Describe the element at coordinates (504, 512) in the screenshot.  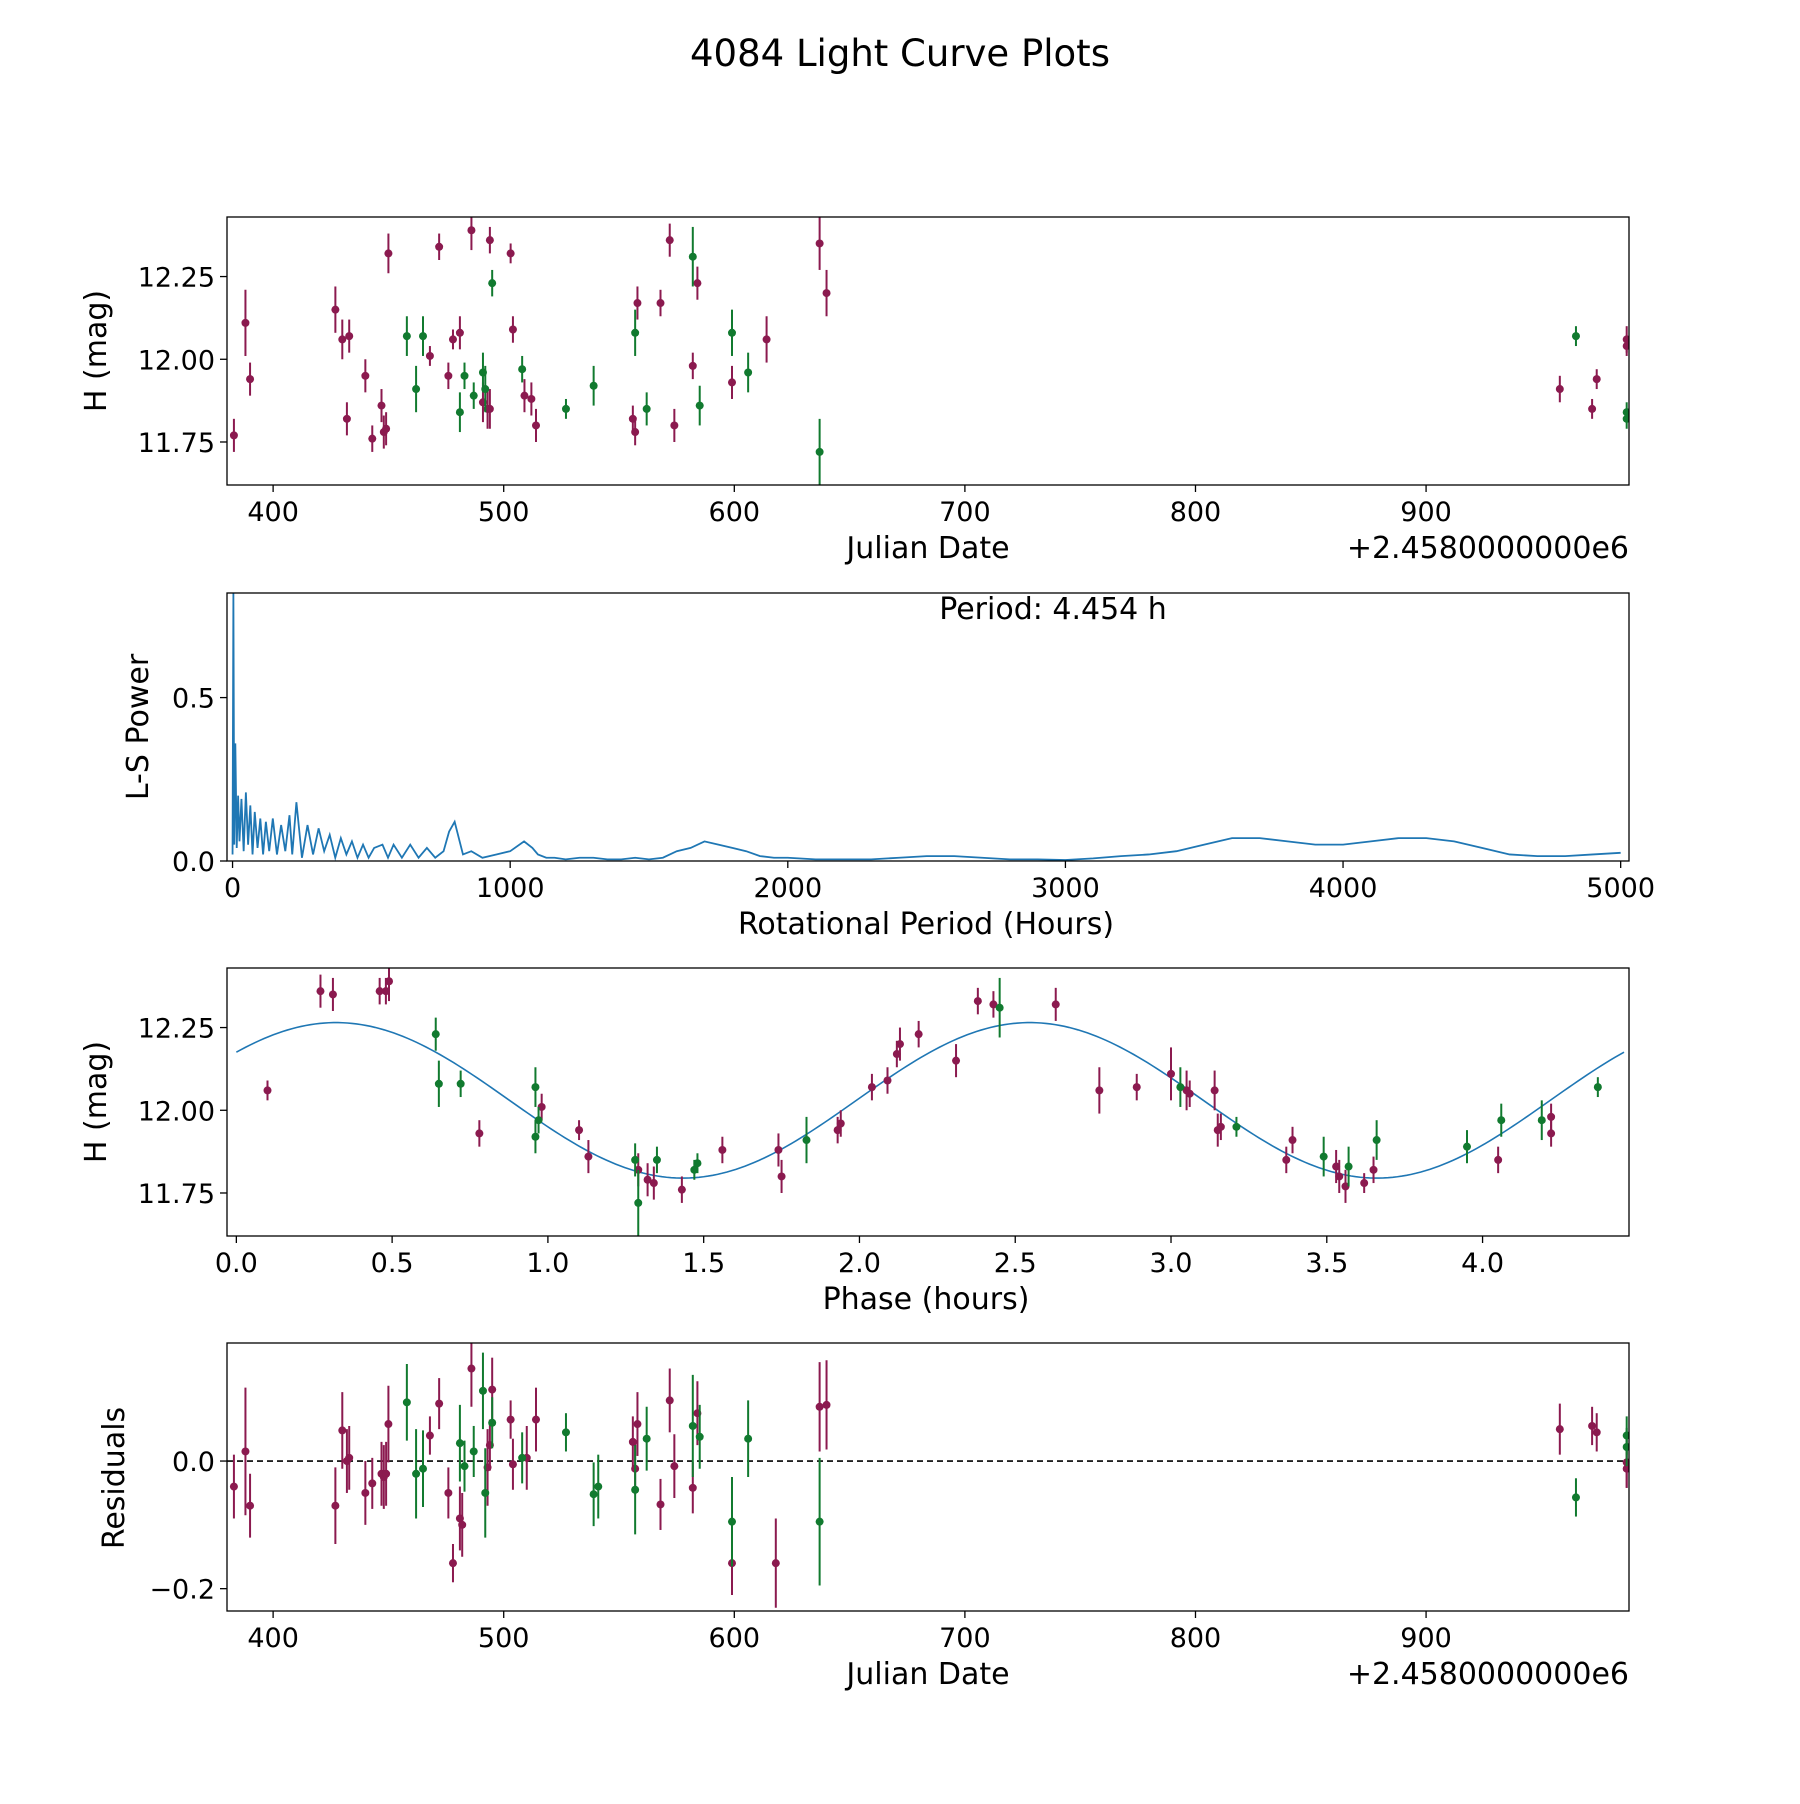
I see `lightcurve-xtick-label: 500` at that location.